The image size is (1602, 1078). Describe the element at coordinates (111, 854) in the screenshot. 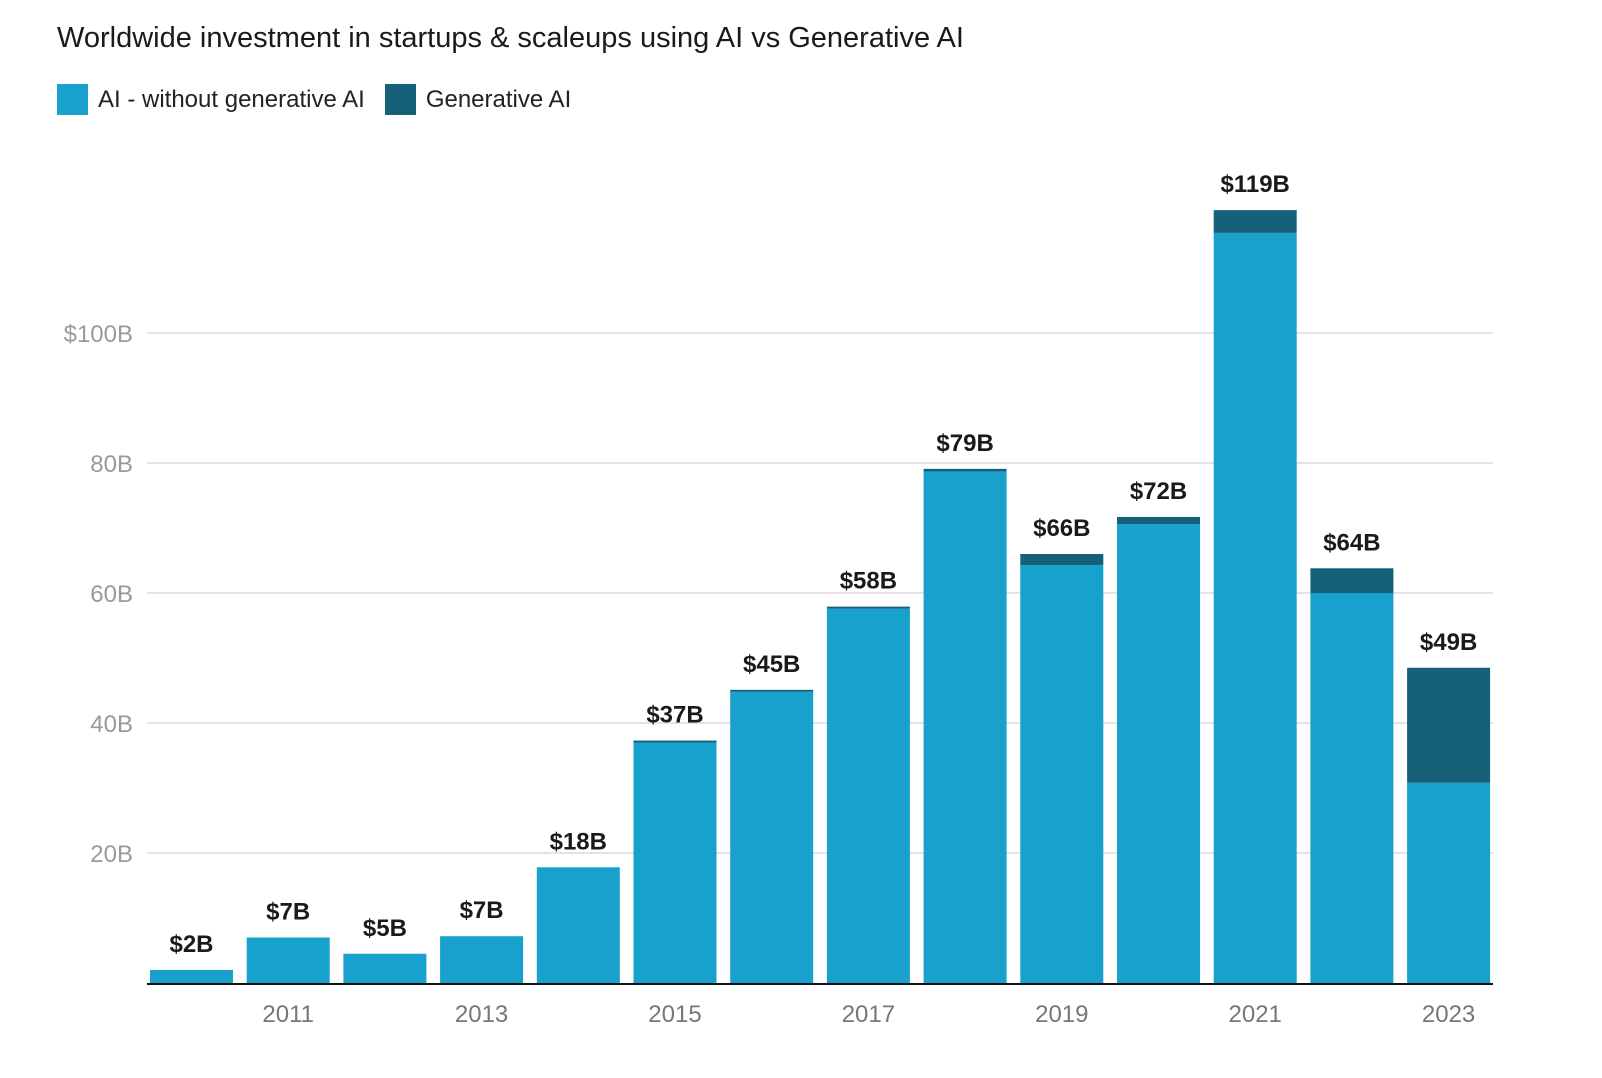

I see `y-tick-label: 20B` at that location.